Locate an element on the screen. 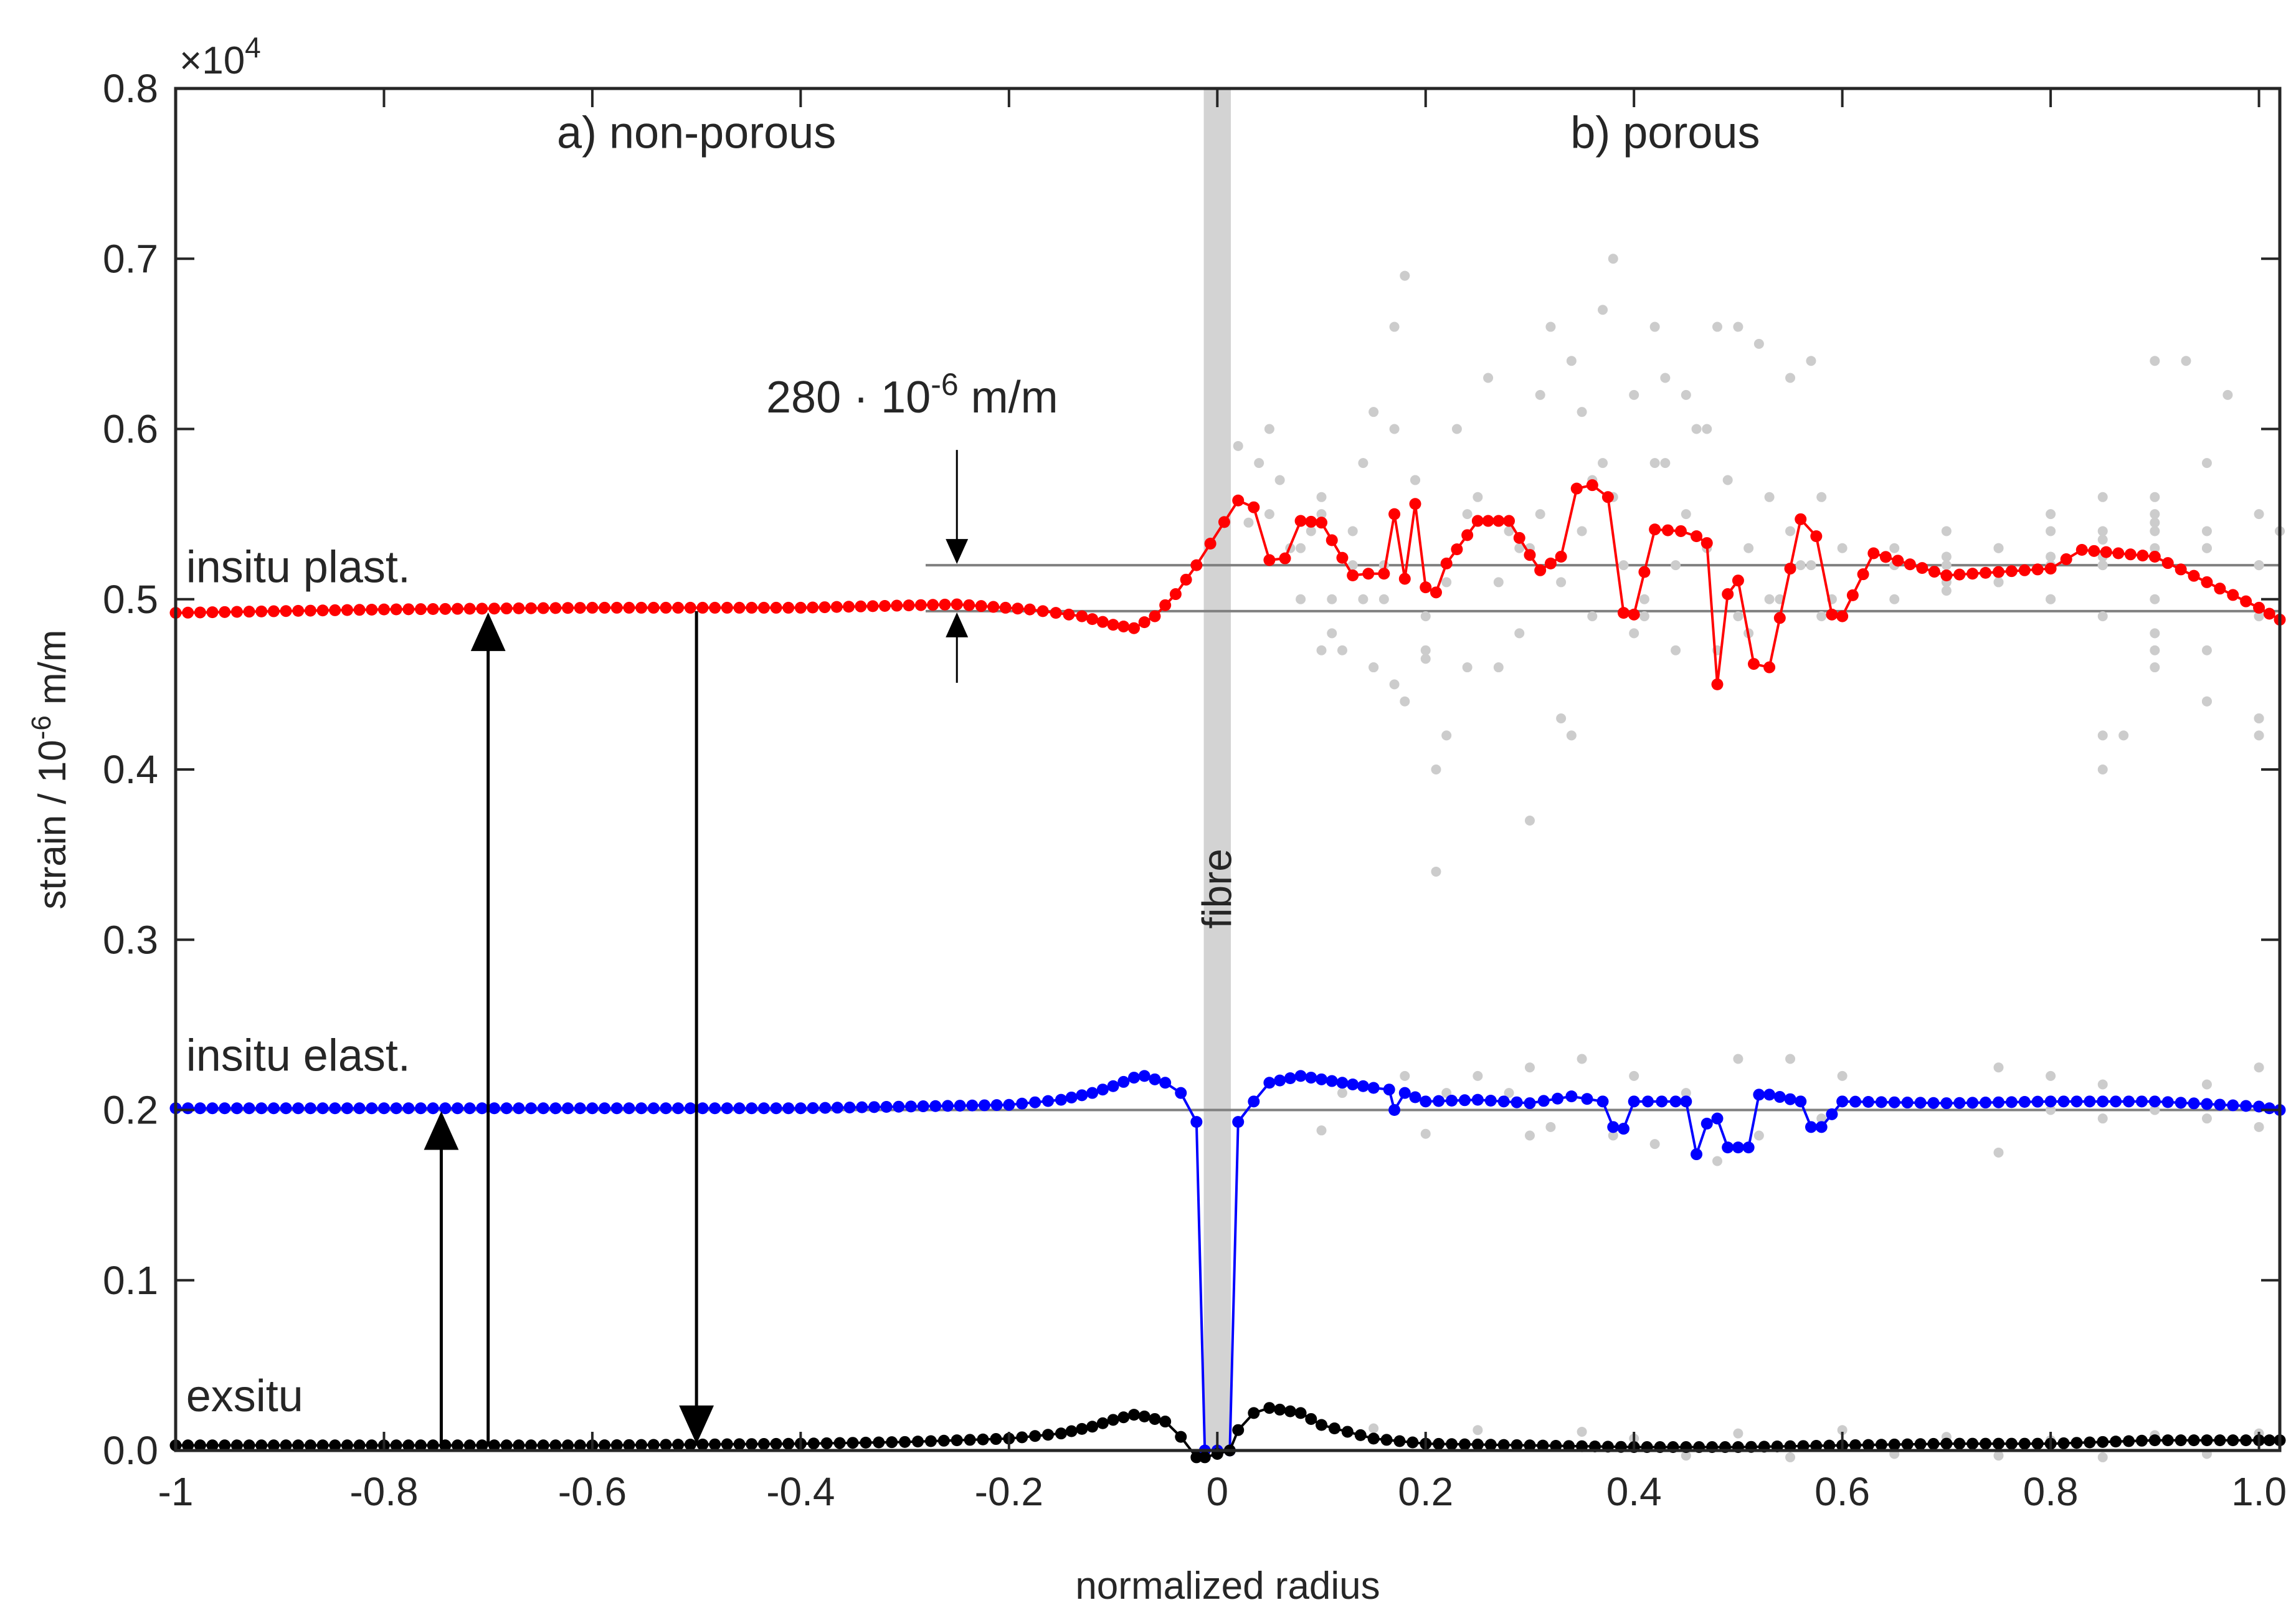  y-axis-label-main: strain / 10 is located at coordinates (52, 824).